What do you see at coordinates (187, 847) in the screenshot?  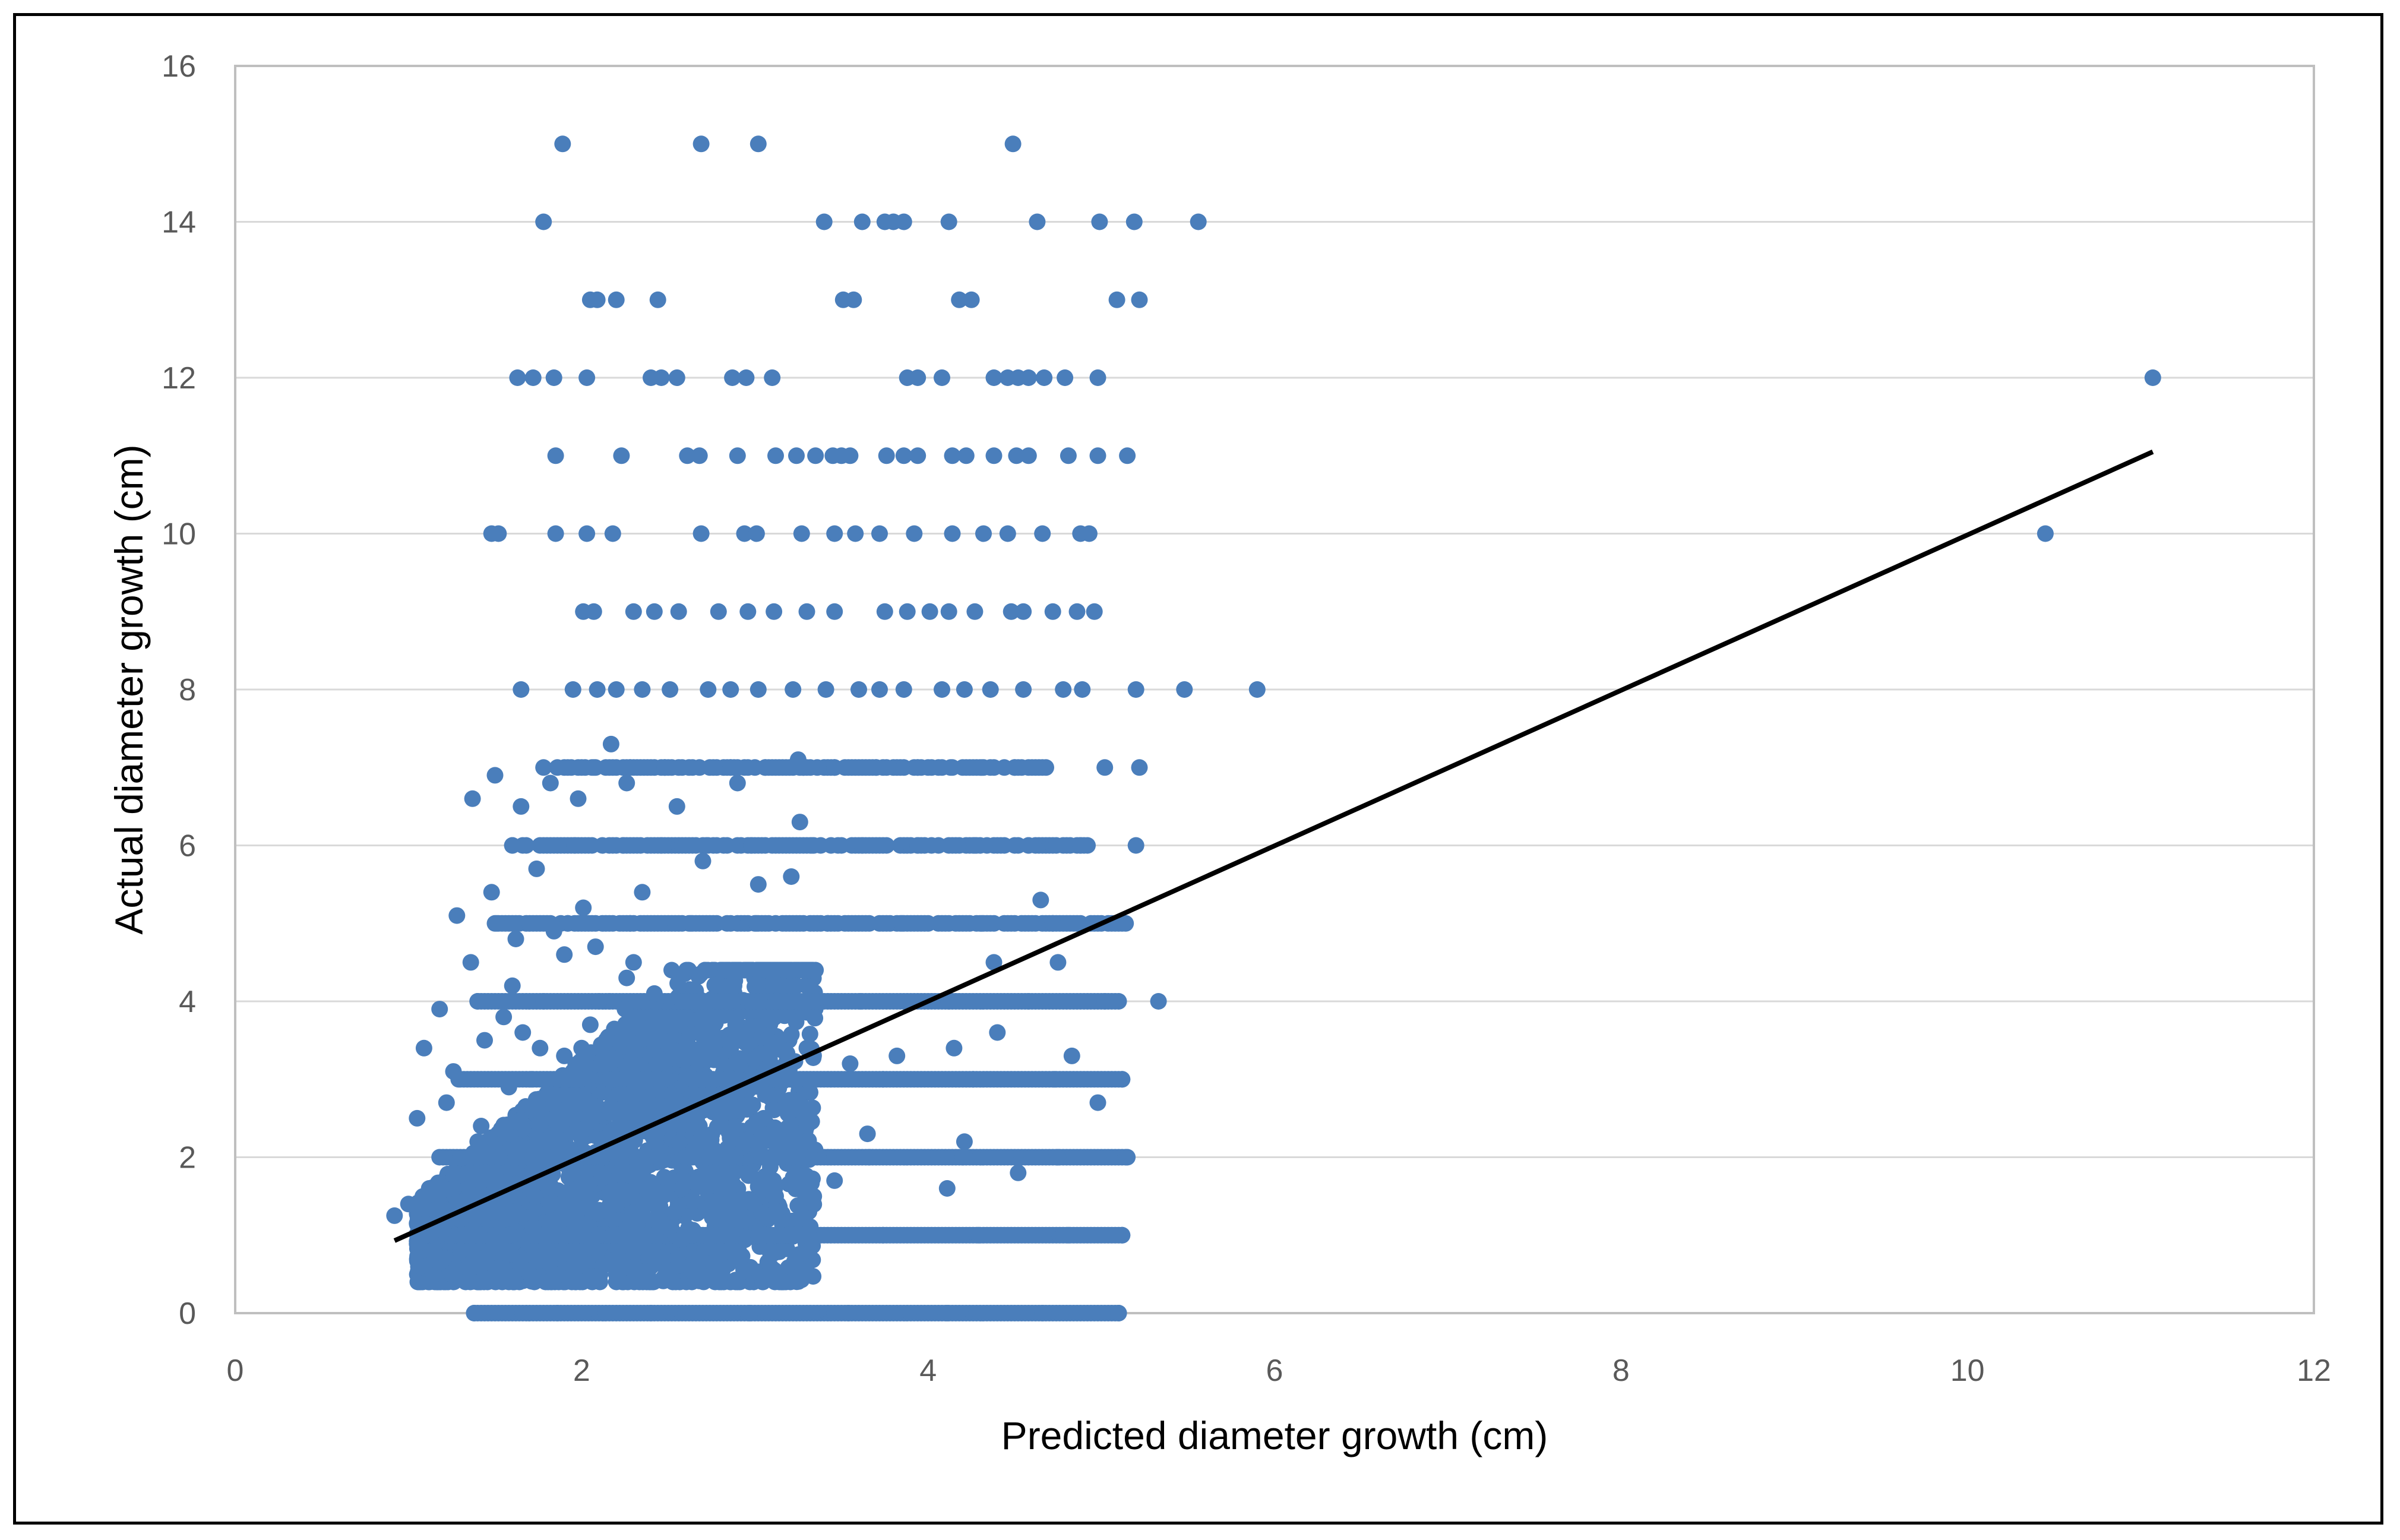 I see `y-tick-label: 6` at bounding box center [187, 847].